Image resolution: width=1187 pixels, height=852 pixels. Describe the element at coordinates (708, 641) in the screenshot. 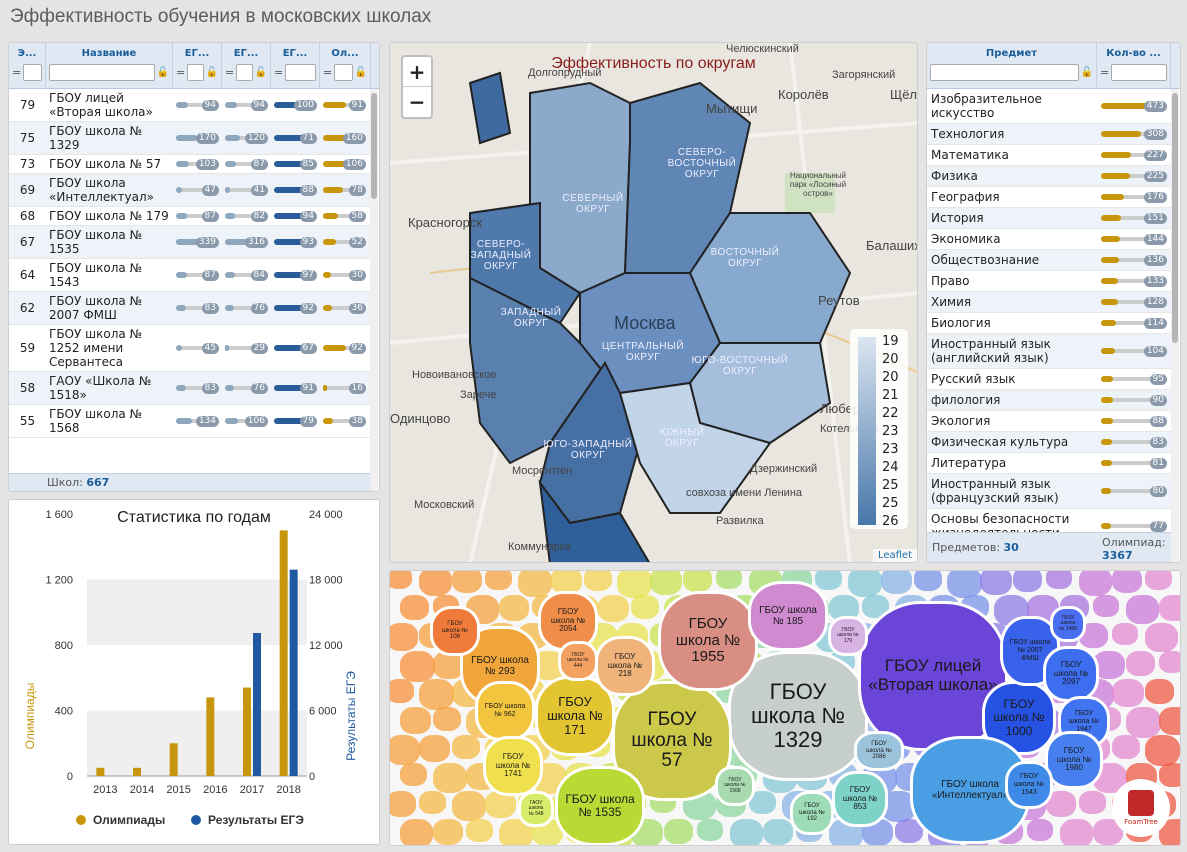

I see `foam-school-cell: ГБОУ школа № 1955` at that location.